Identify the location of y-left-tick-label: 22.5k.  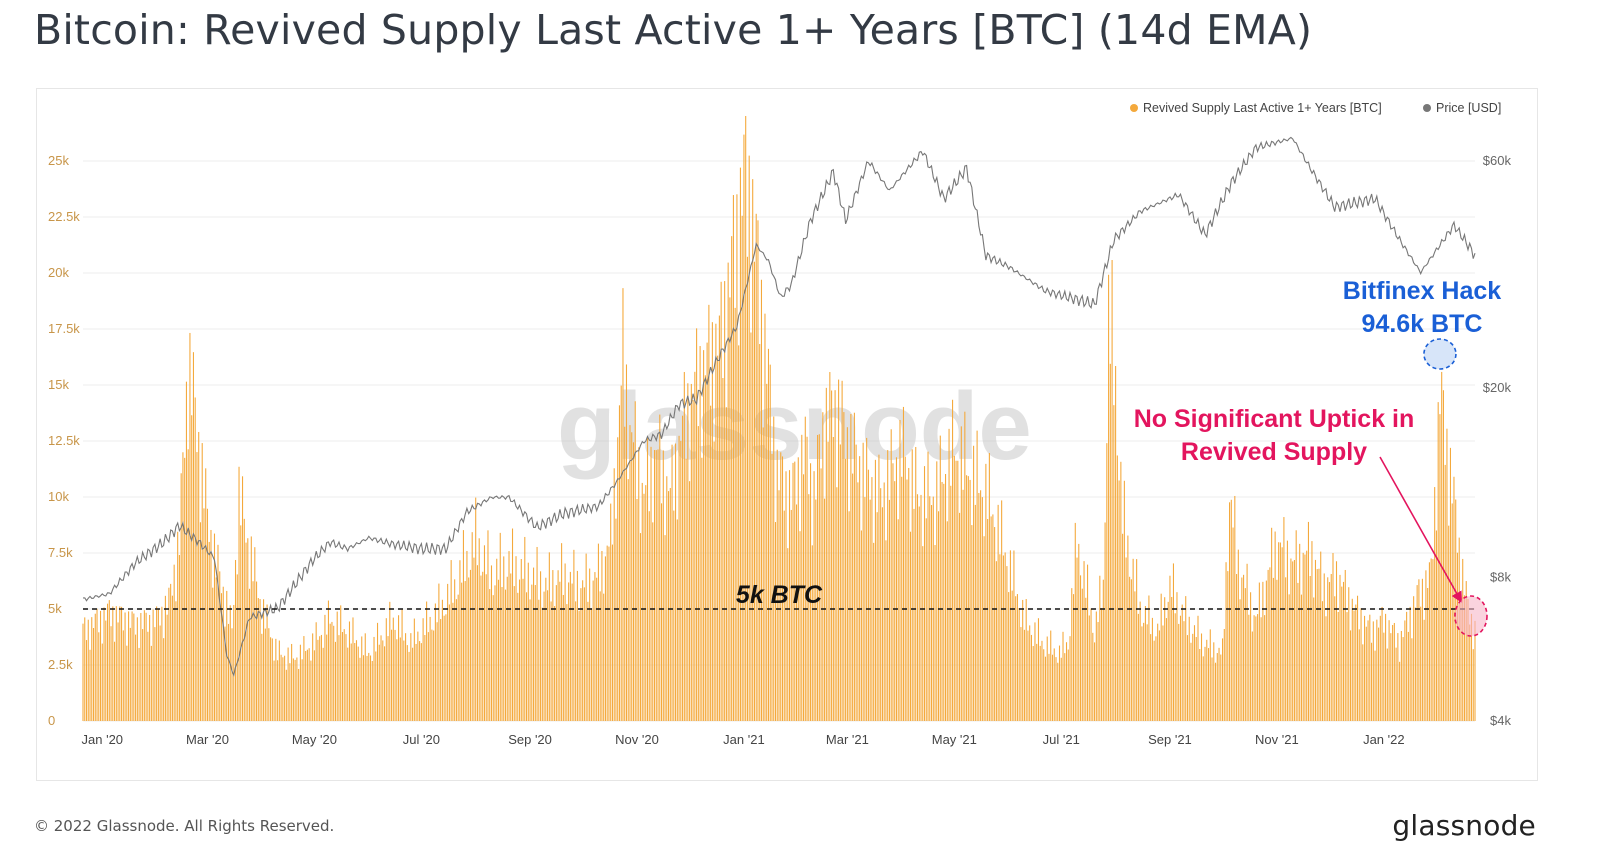
(64, 216).